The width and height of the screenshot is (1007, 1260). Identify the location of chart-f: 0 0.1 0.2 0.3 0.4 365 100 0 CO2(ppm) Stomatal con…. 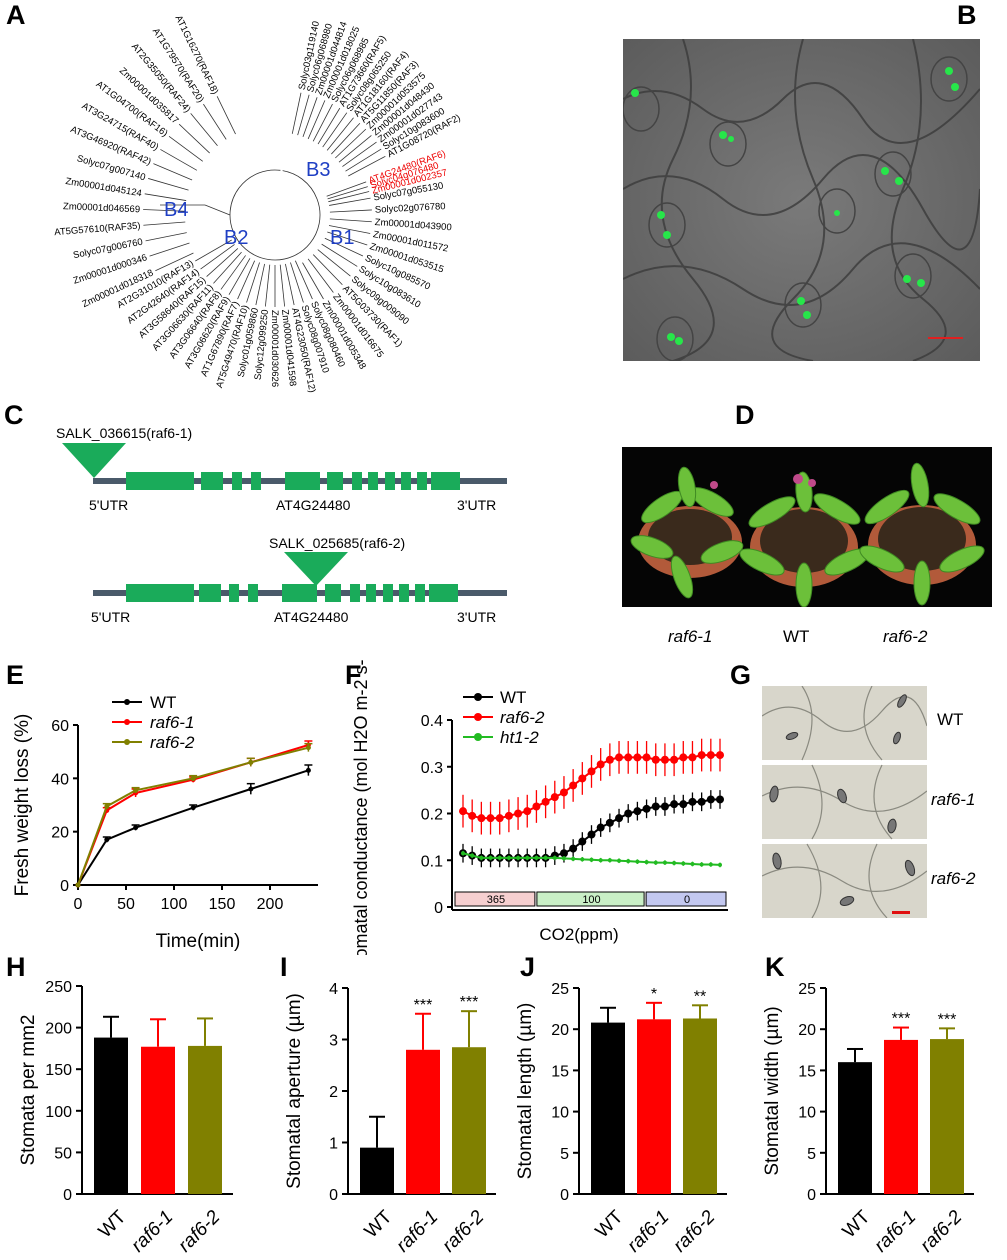
(539, 807).